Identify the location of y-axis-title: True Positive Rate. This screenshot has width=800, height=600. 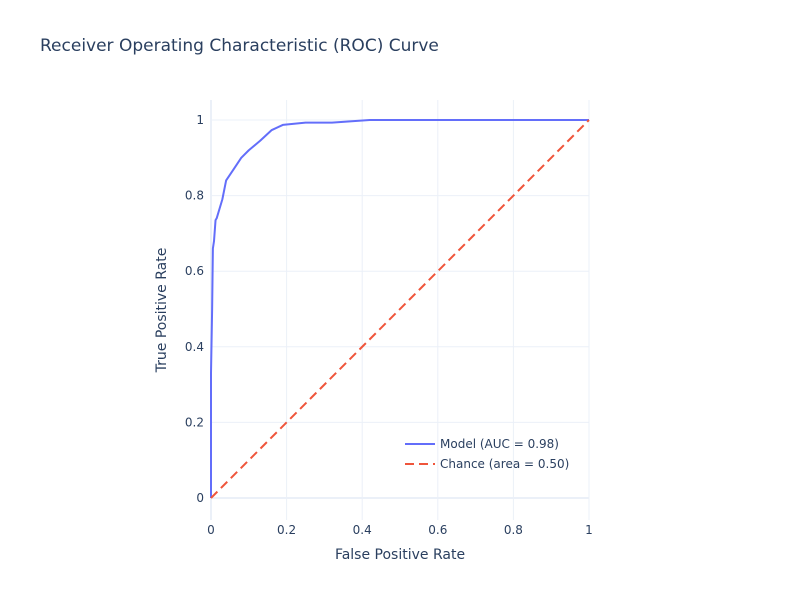
(162, 311).